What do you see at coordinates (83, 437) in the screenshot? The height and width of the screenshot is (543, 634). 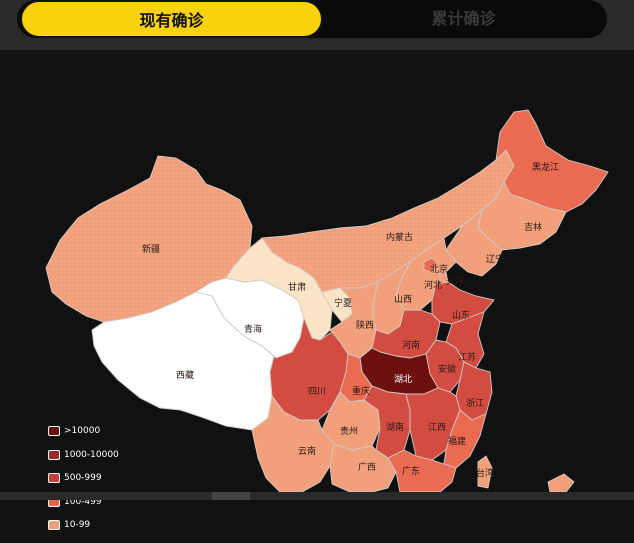 I see `legend-item: >10000` at bounding box center [83, 437].